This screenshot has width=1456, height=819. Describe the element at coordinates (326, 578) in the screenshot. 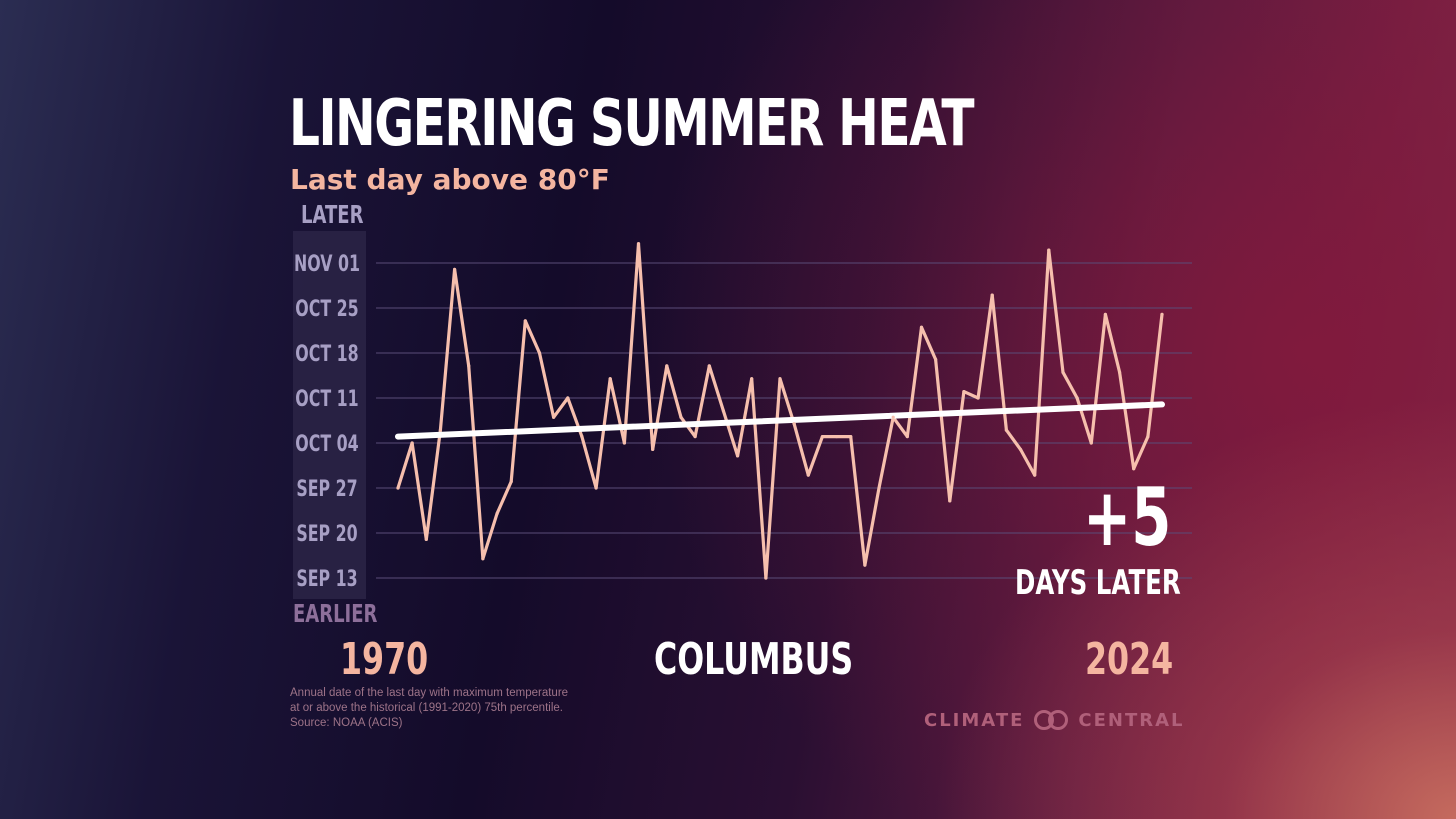

I see `y-tick-label: SEP 13` at that location.